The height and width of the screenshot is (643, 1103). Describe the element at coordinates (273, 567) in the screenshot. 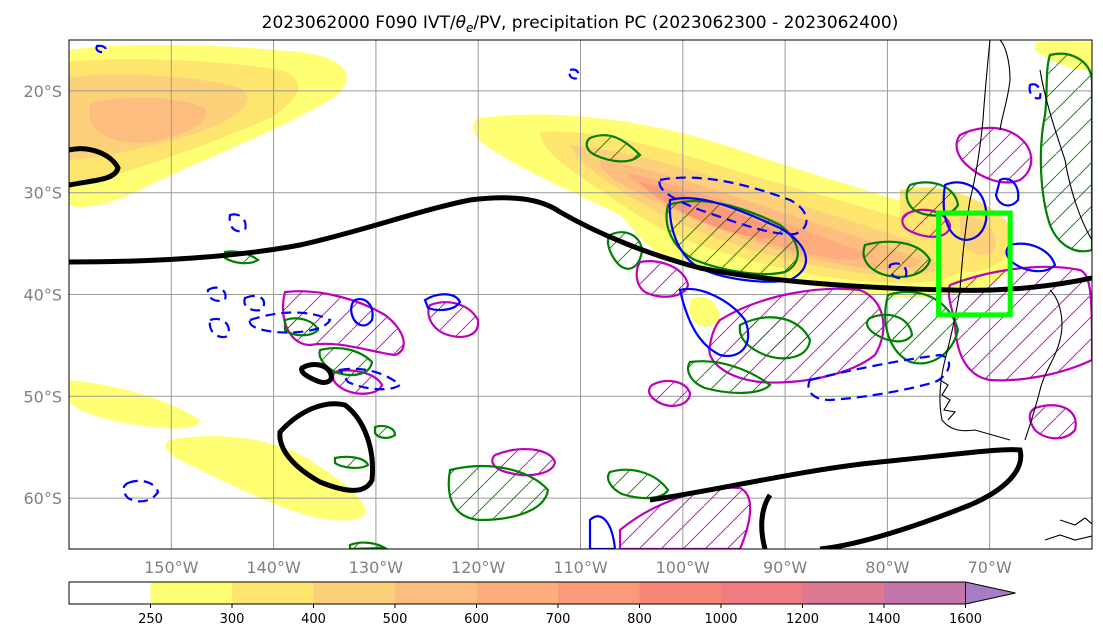

I see `lon-tick-label: 140°W` at that location.